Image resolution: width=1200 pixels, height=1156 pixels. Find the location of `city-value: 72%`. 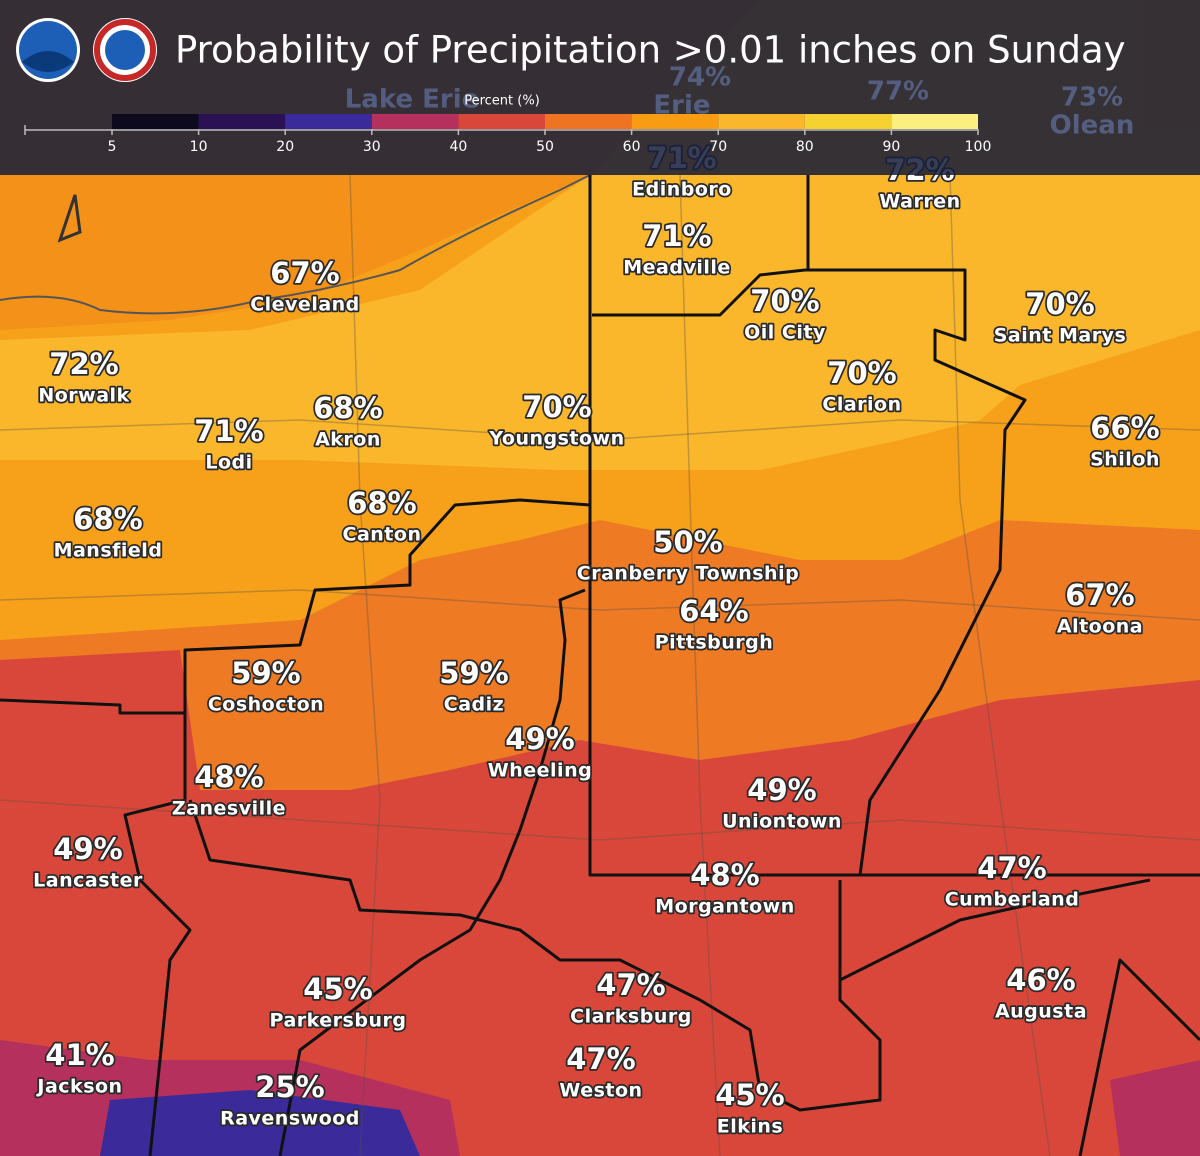

city-value: 72% is located at coordinates (83, 364).